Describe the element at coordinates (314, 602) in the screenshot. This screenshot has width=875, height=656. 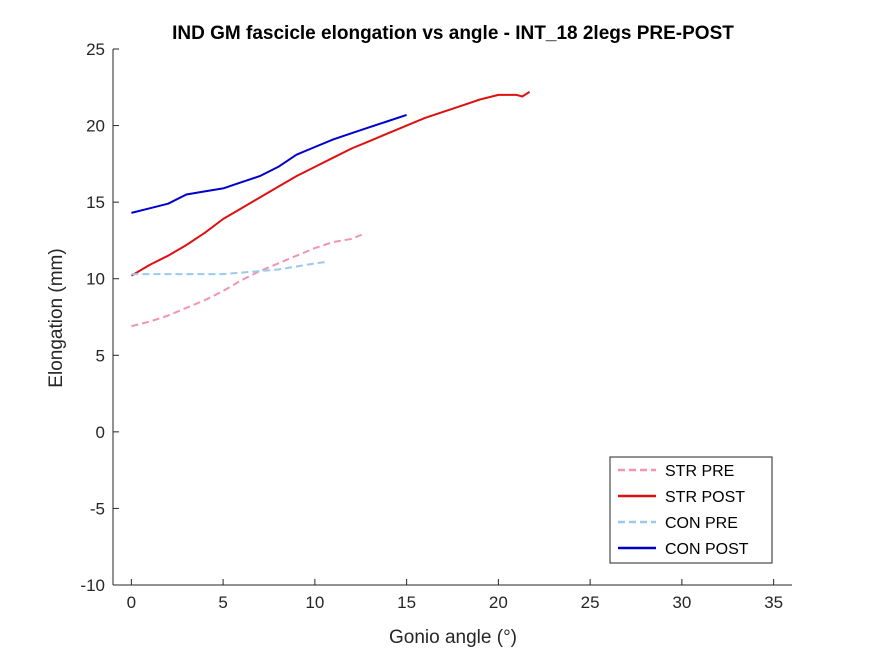
I see `x-tick-label: 10` at that location.